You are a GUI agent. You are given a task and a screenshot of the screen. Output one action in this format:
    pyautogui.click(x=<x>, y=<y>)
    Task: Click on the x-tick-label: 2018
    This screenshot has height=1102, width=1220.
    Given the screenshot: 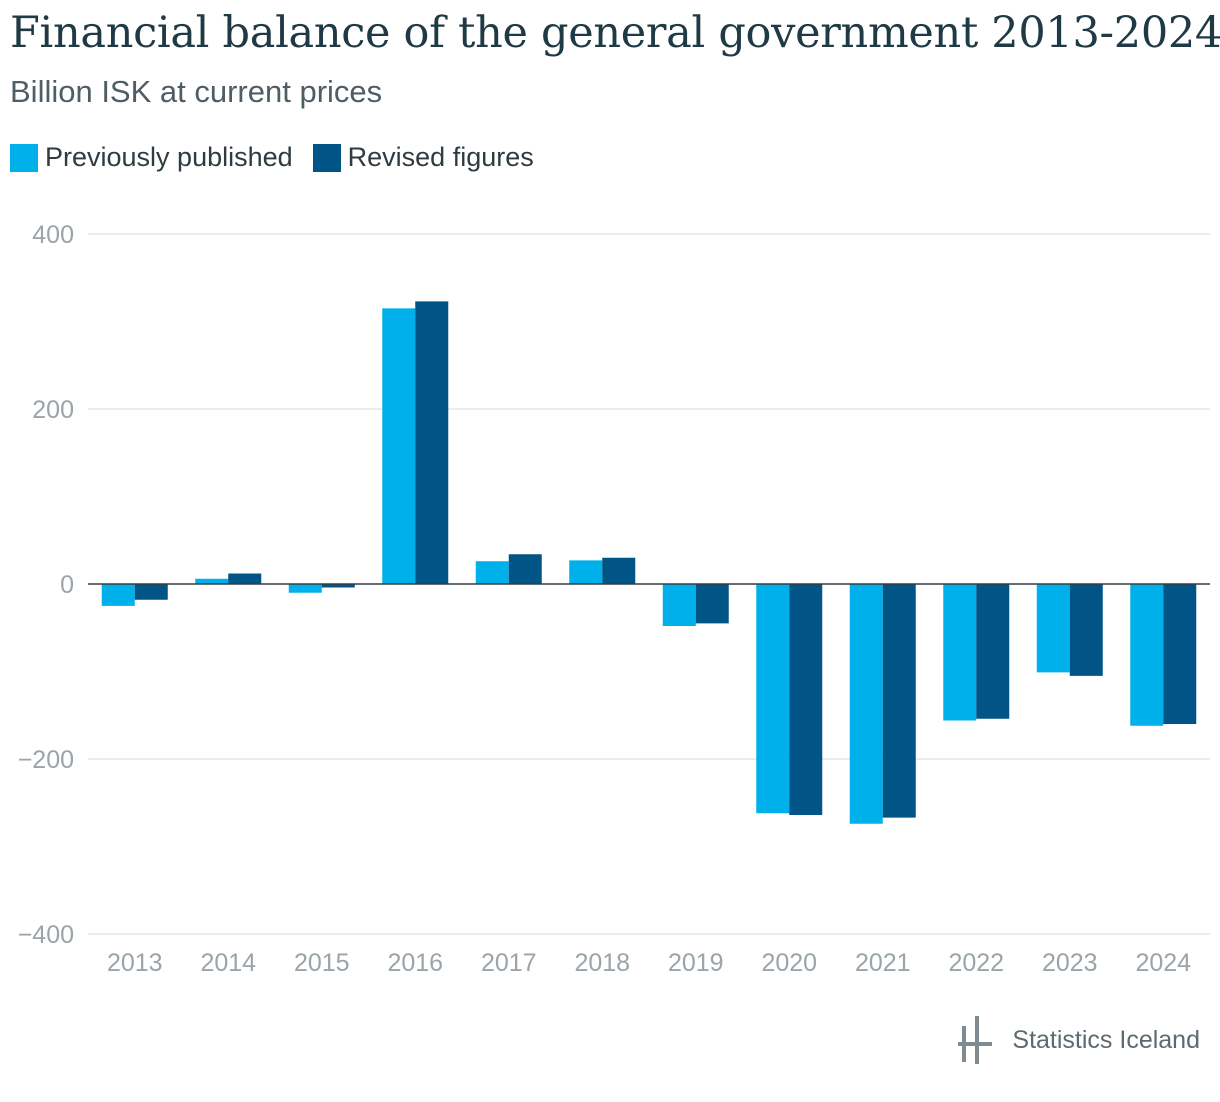 What is the action you would take?
    pyautogui.click(x=602, y=963)
    